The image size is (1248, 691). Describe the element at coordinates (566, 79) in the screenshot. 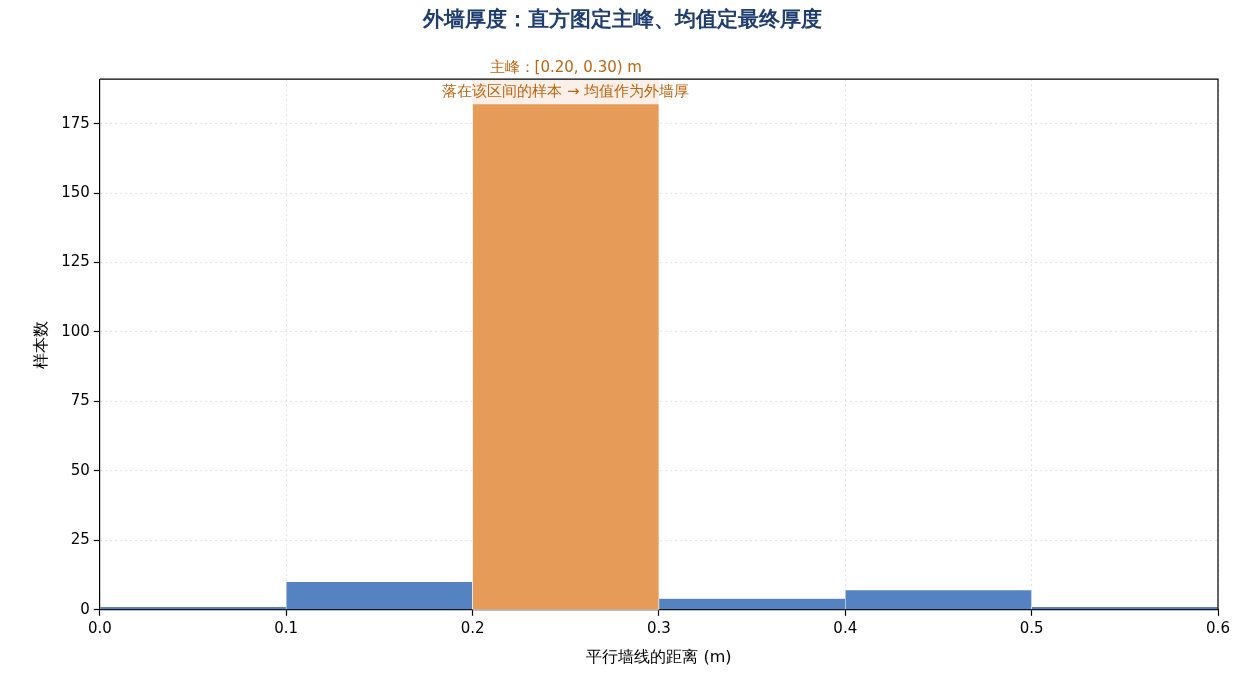

I see `annotation: 主峰：[0.20, 0.30) m 落在该区间的样本 → 均值作为外墙厚` at that location.